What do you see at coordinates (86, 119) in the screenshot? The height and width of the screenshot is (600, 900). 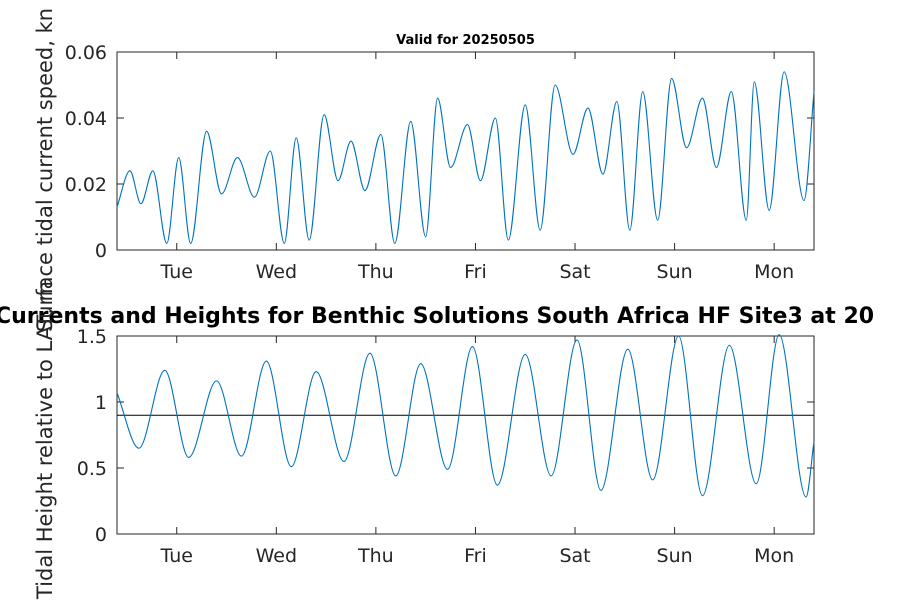 I see `y-tick-label-current: 0.04` at bounding box center [86, 119].